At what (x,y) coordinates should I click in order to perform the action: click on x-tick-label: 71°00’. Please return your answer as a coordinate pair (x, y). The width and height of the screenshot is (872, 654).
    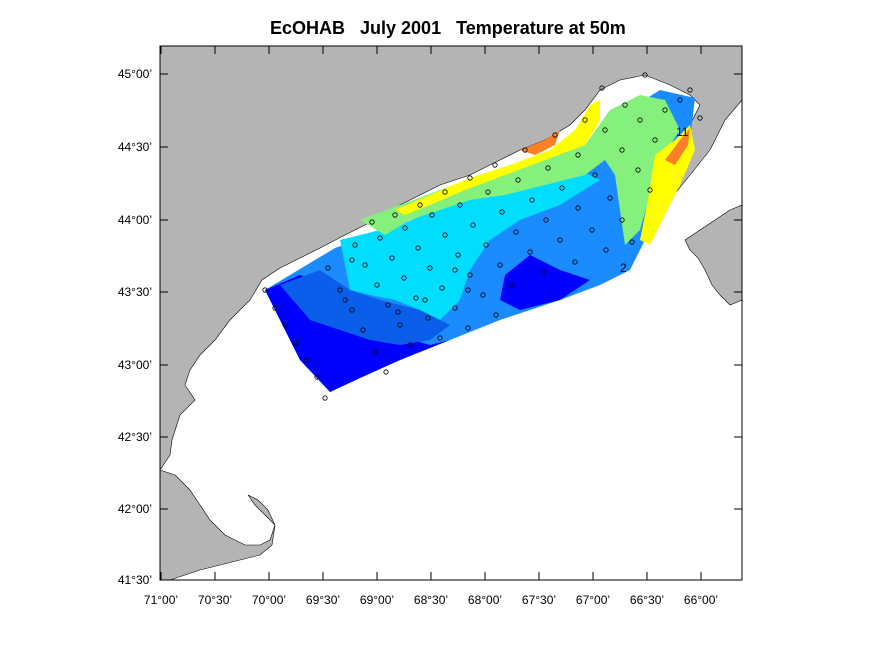
    Looking at the image, I should click on (161, 600).